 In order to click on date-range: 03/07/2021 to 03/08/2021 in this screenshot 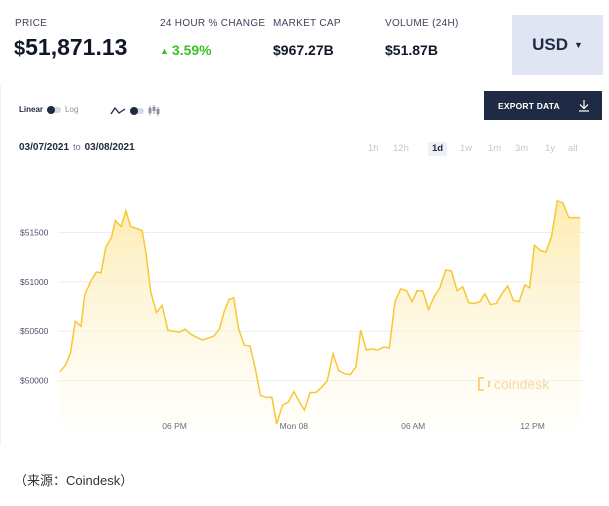, I will do `click(77, 147)`.